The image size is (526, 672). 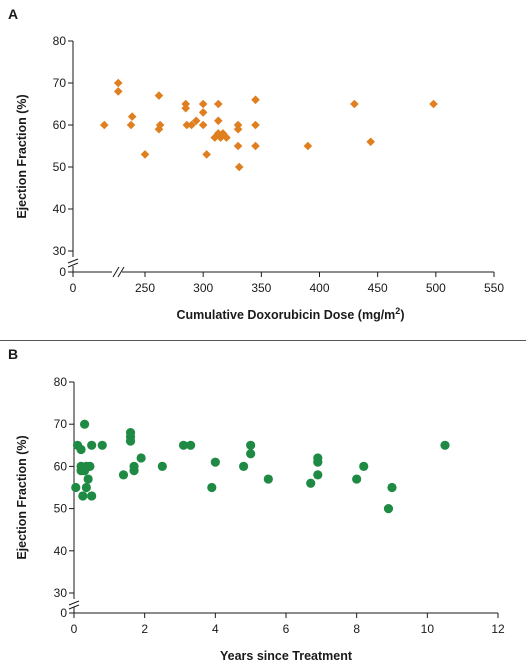 I want to click on x-tick-label: 8, so click(x=356, y=629).